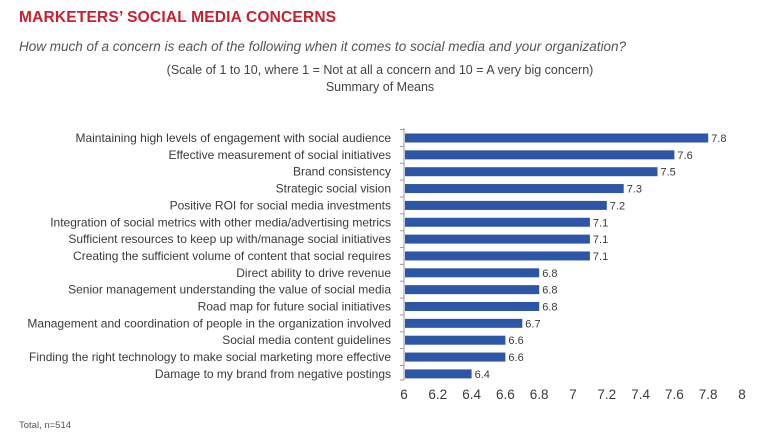 This screenshot has height=437, width=760. I want to click on value-label: 7.2, so click(617, 206).